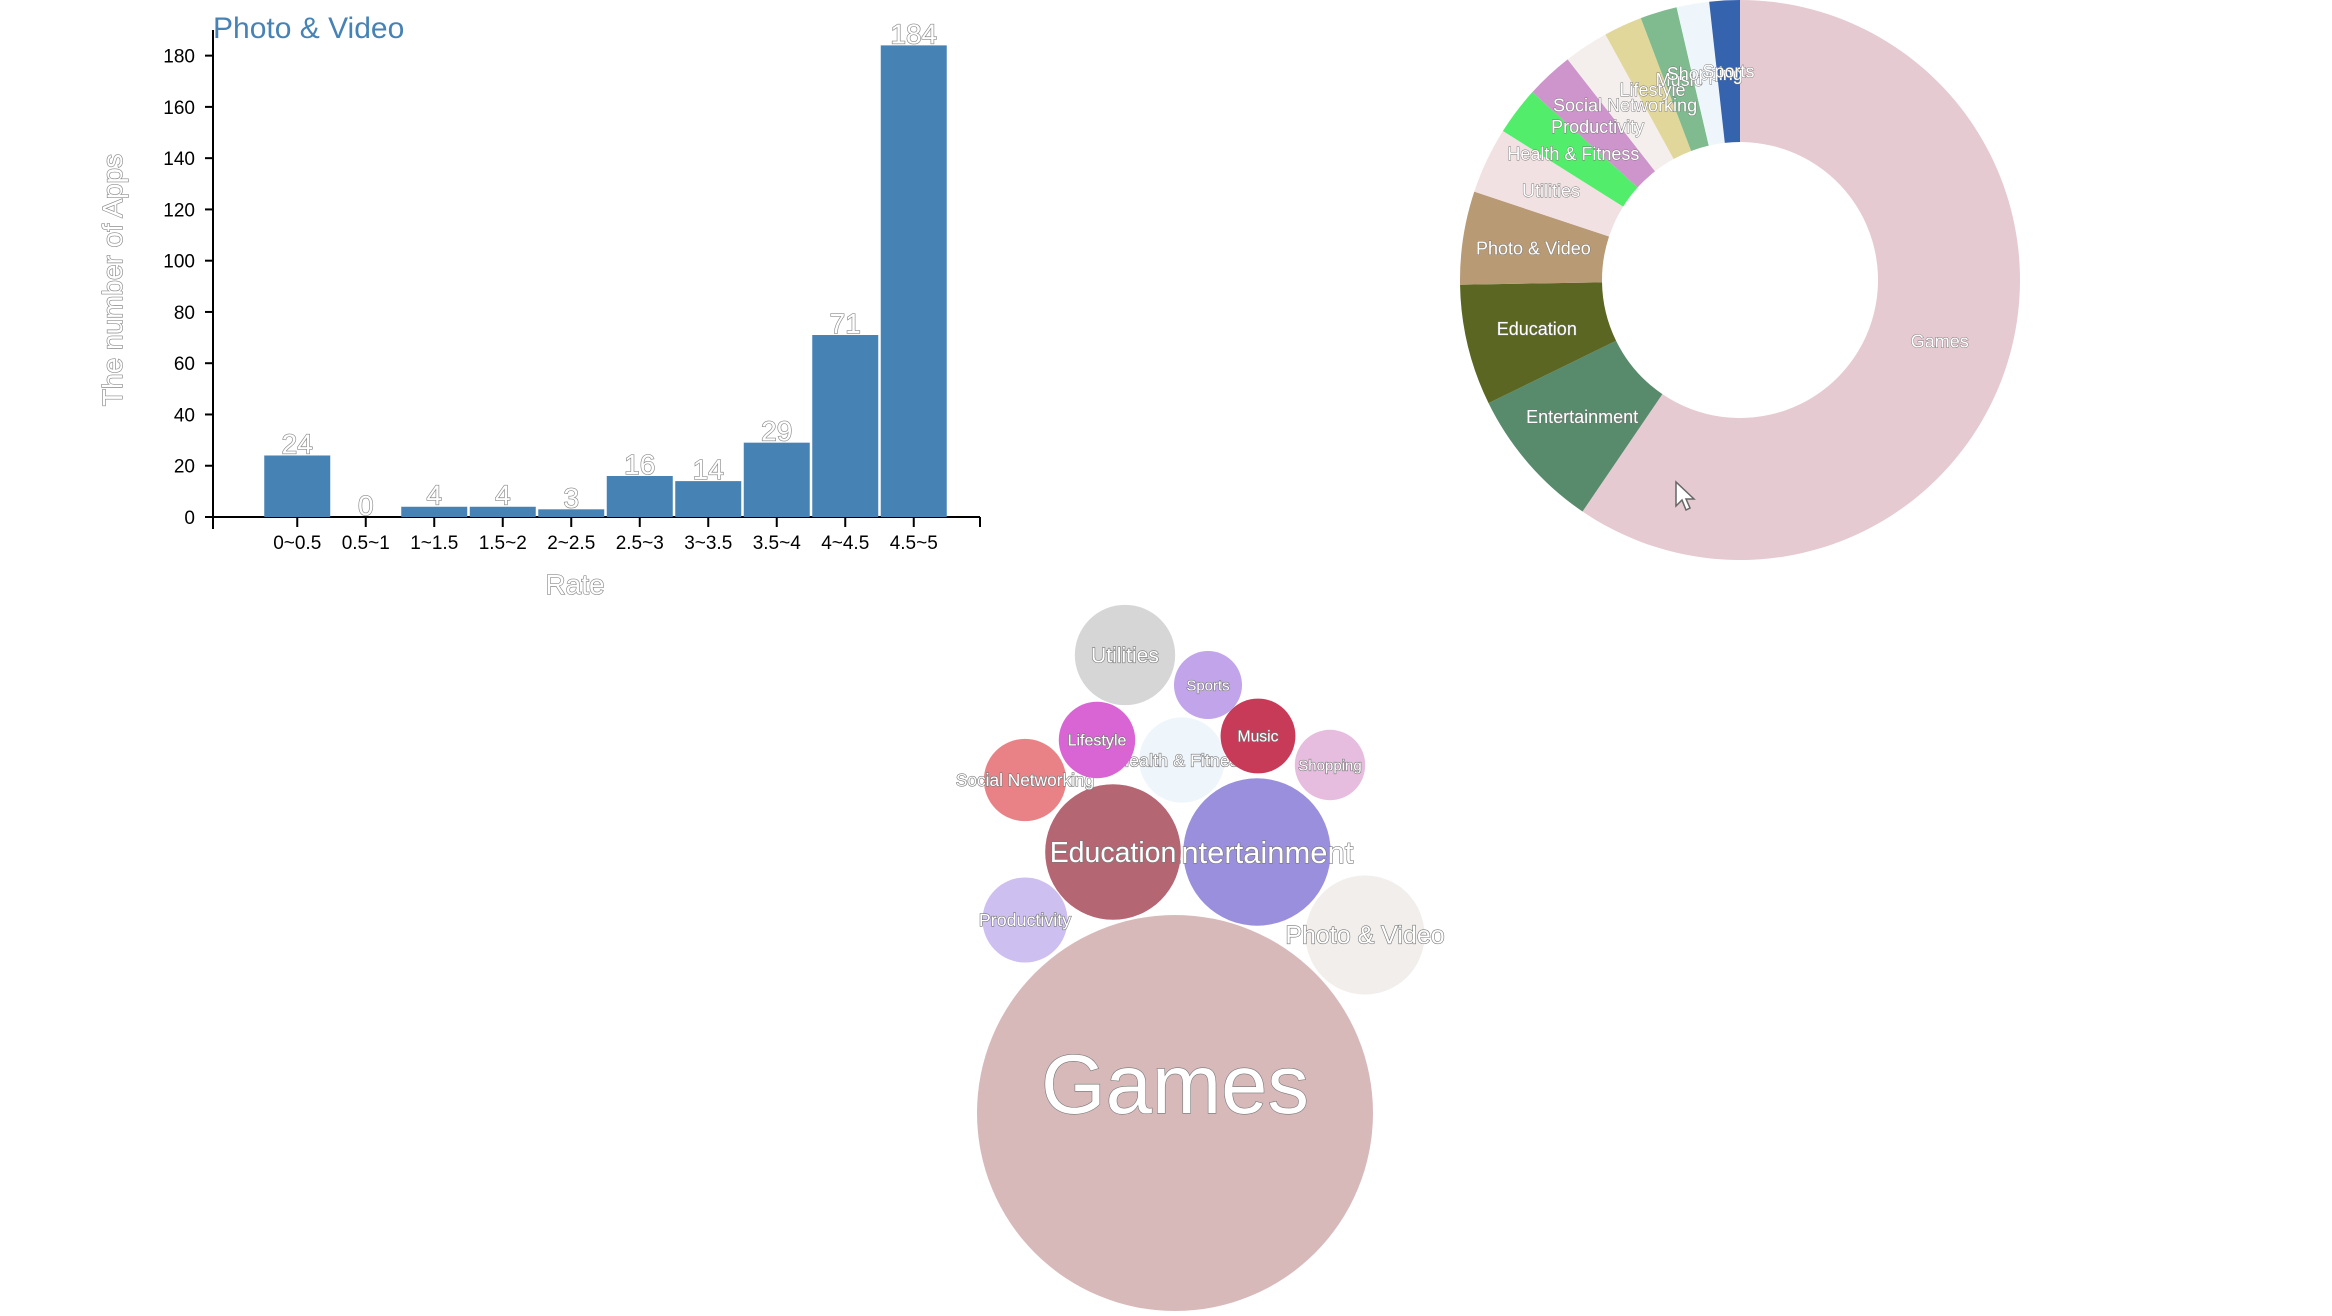  I want to click on x-tick-label: 2~2.5, so click(571, 543).